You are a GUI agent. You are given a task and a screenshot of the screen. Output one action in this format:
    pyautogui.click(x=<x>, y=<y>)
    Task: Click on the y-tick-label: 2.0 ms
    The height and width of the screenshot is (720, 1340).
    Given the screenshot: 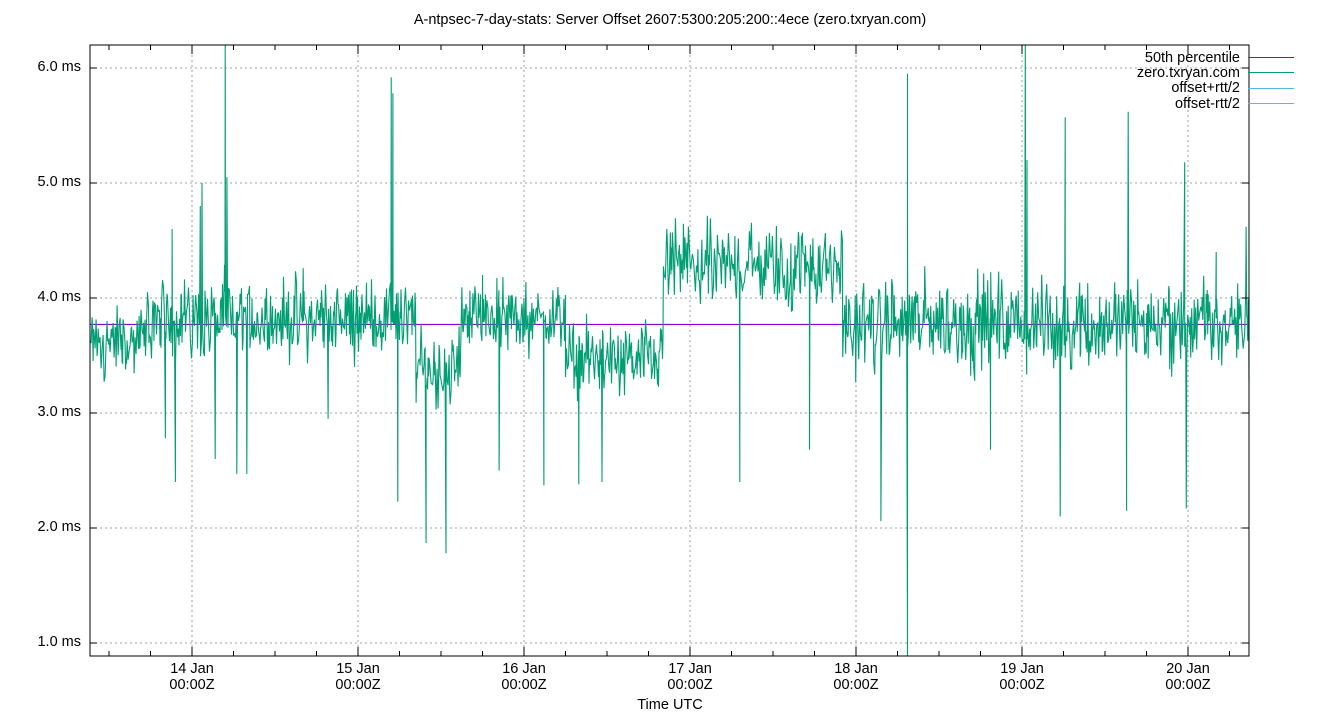 What is the action you would take?
    pyautogui.click(x=59, y=527)
    